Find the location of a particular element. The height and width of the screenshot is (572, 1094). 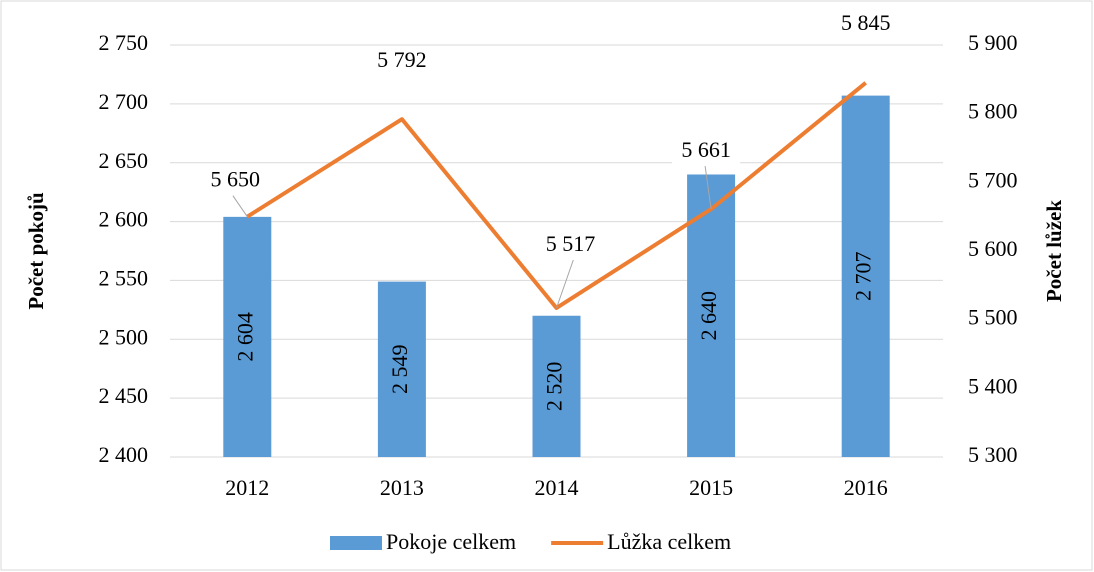

bar-value-label: 2 707 is located at coordinates (863, 277).